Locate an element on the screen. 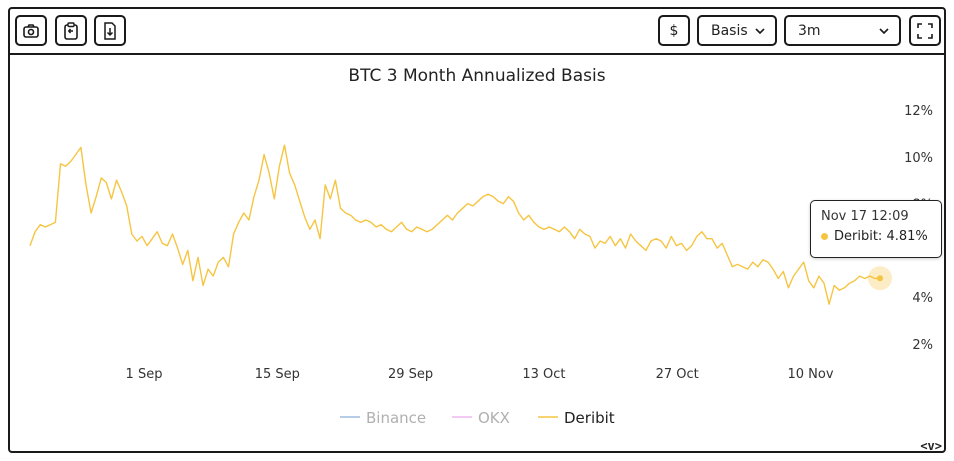 The image size is (954, 461). chart-title: BTC 3 Month Annualized Basis is located at coordinates (476, 76).